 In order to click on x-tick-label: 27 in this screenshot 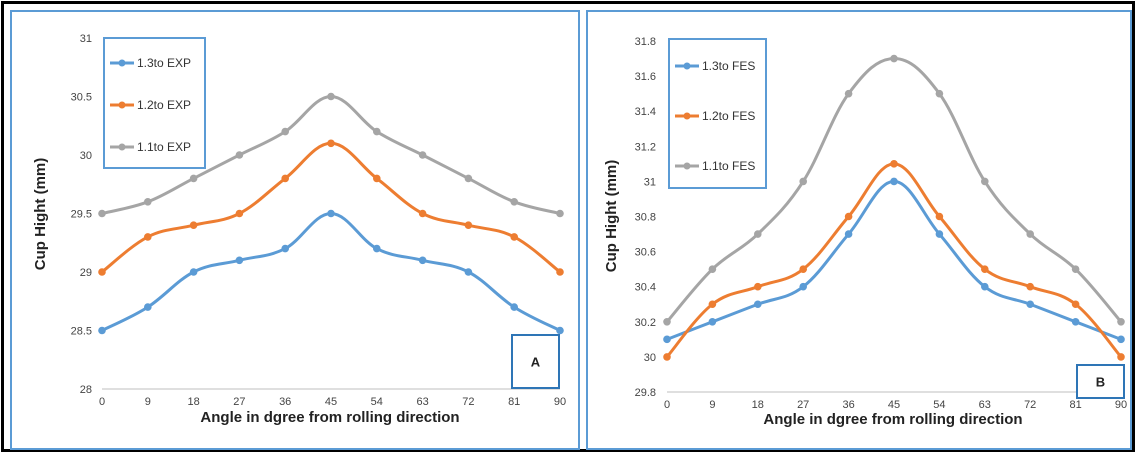, I will do `click(239, 402)`.